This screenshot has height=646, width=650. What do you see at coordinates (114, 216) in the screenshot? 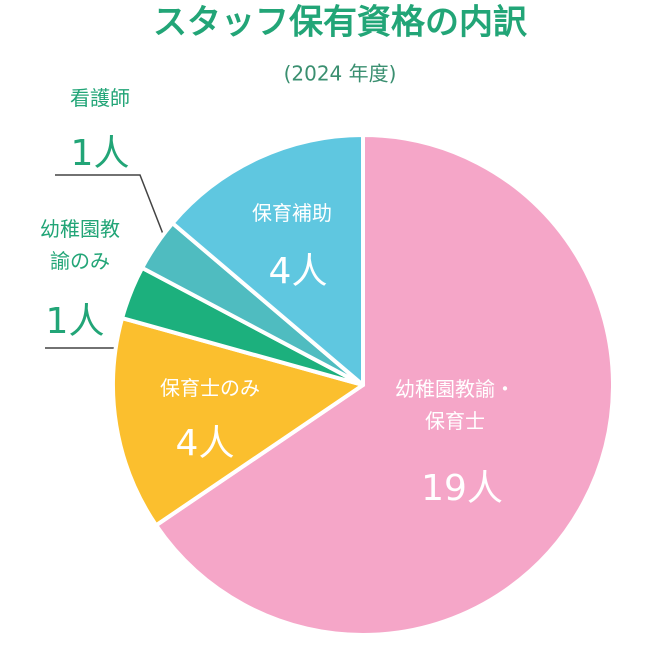
I see `leader-line` at bounding box center [114, 216].